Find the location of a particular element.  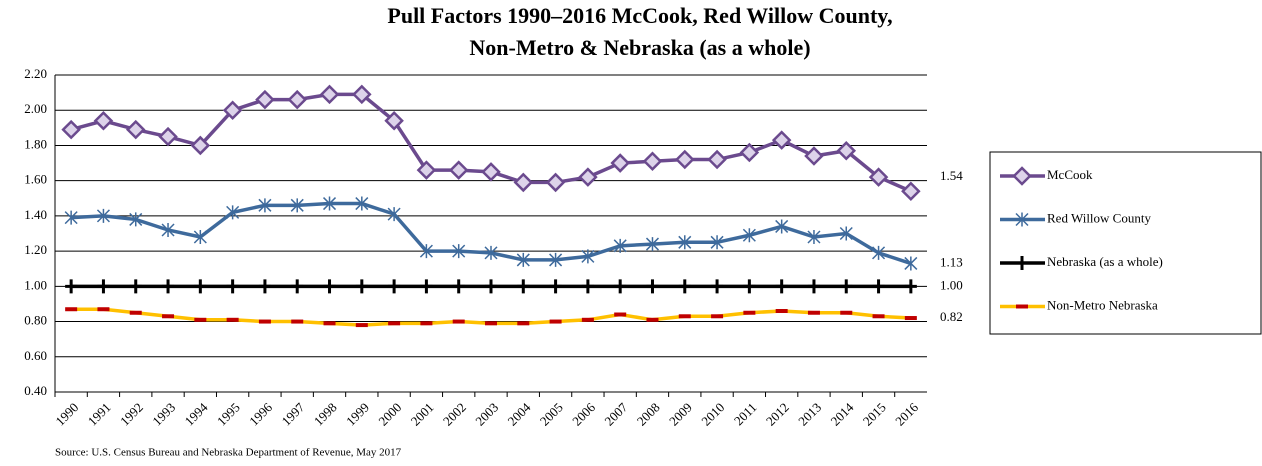

data-label: 1.54 is located at coordinates (951, 175).